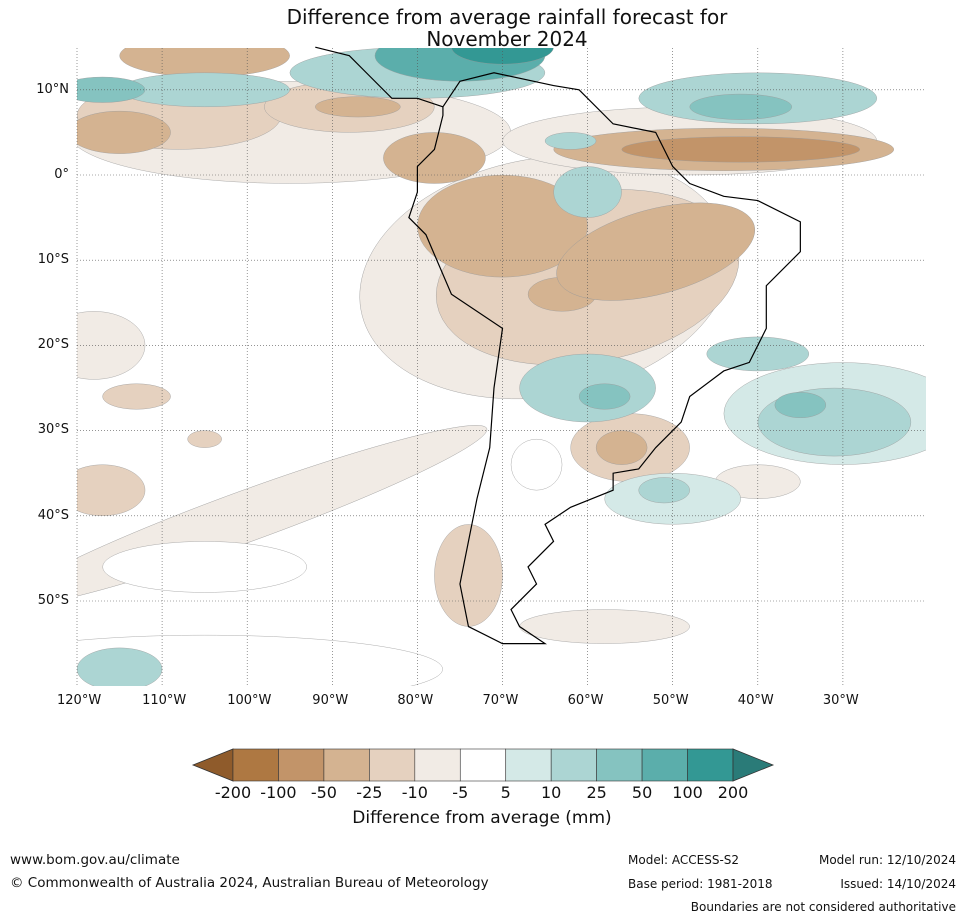  I want to click on latitude-label: 20°S, so click(53, 344).